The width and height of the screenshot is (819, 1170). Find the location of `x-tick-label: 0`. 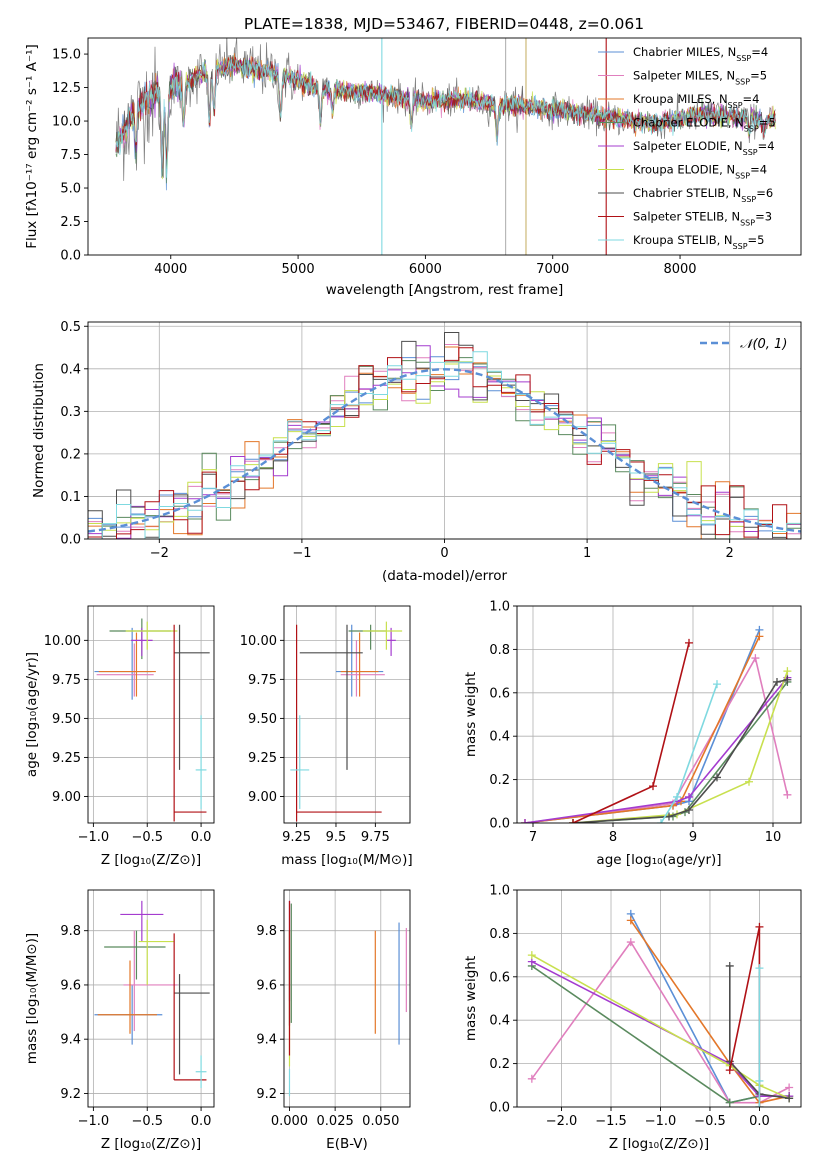

x-tick-label: 0 is located at coordinates (444, 553).